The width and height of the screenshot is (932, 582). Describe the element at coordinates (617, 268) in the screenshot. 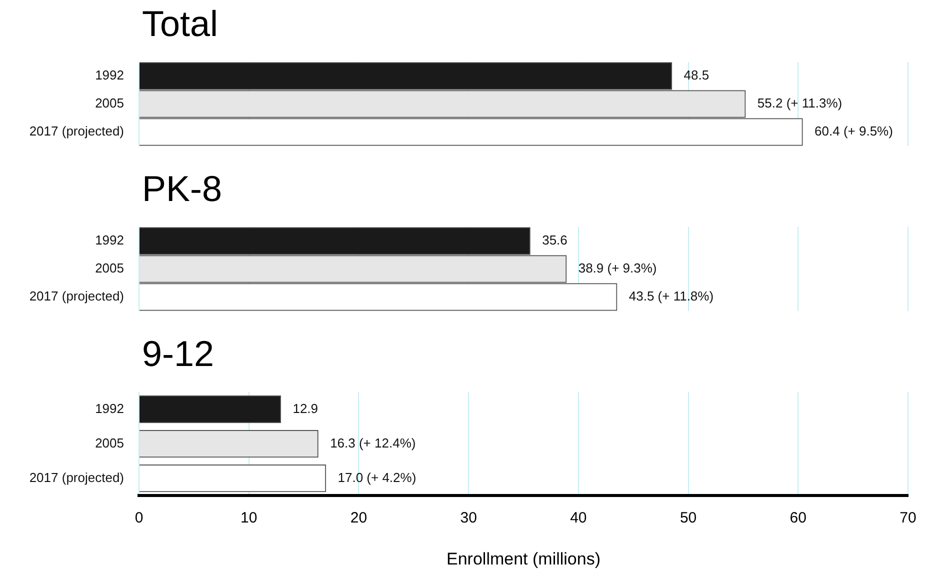

I see `data-label: 38.9 (+ 9.3%)` at that location.